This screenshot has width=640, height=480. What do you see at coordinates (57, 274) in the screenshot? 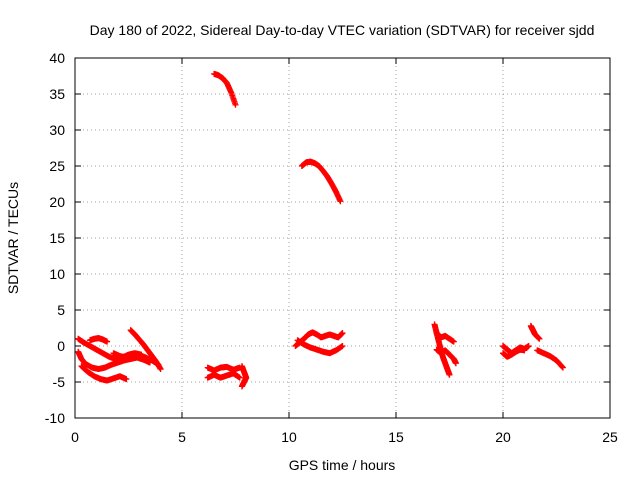
I see `y-tick-label: 10` at bounding box center [57, 274].